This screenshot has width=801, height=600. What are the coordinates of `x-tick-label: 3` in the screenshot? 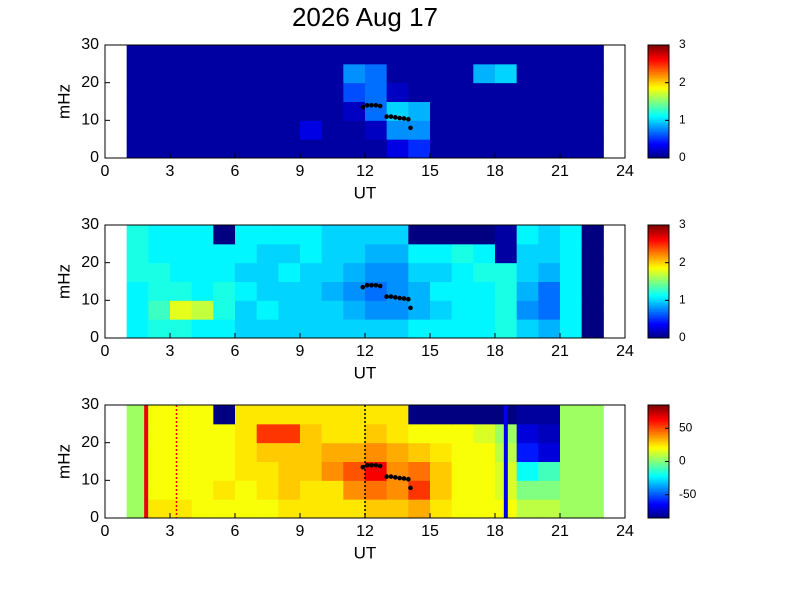 It's located at (170, 531).